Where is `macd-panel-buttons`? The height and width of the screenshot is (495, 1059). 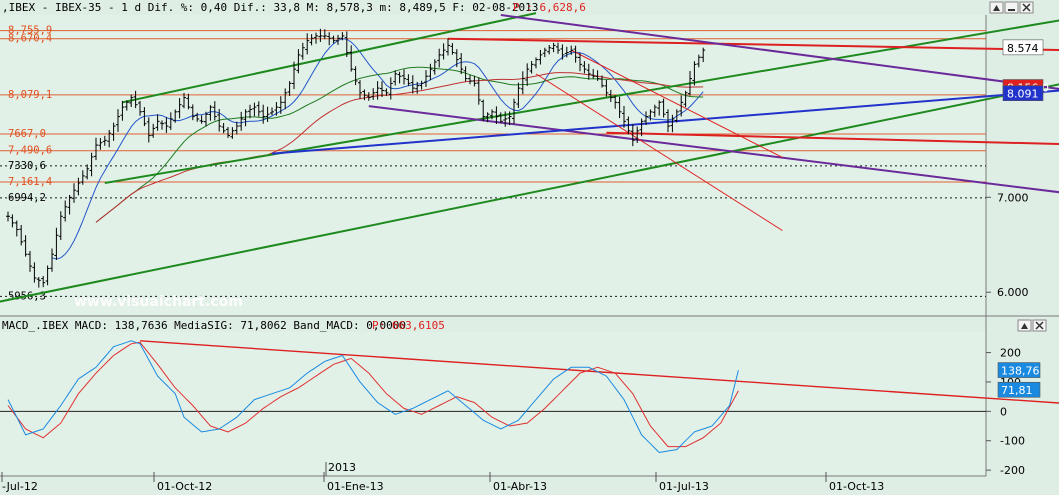
macd-panel-buttons is located at coordinates (1032, 325).